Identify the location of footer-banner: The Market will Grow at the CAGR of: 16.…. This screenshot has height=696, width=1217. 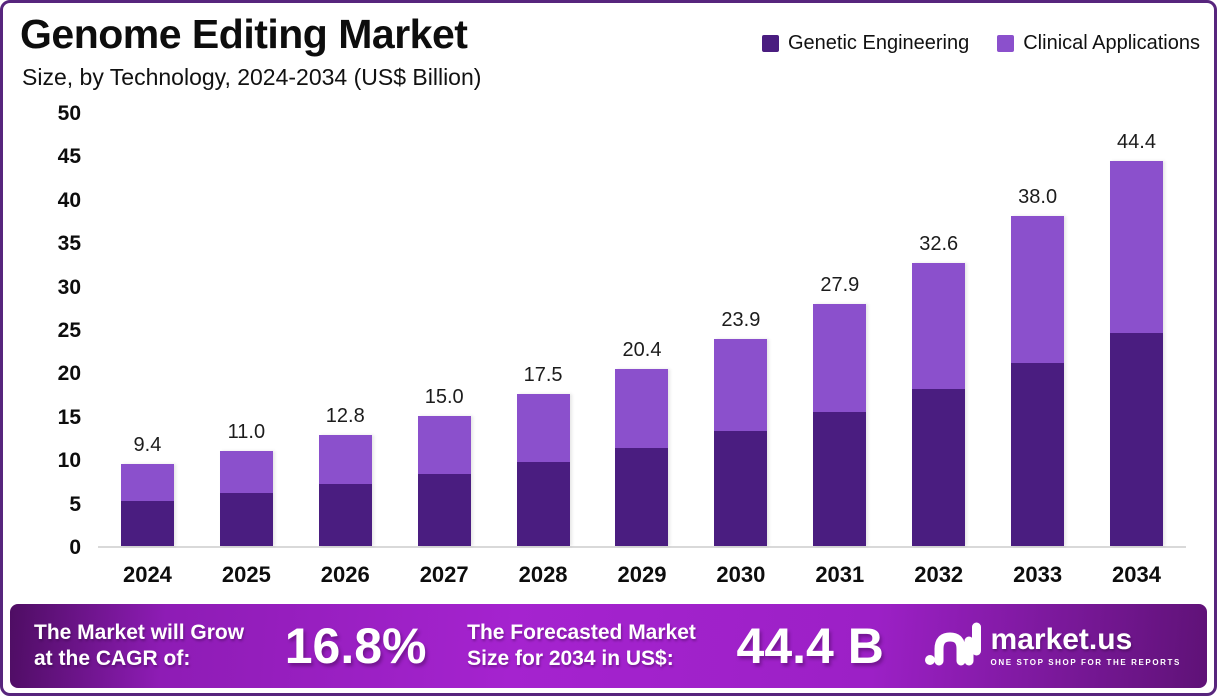
(608, 646).